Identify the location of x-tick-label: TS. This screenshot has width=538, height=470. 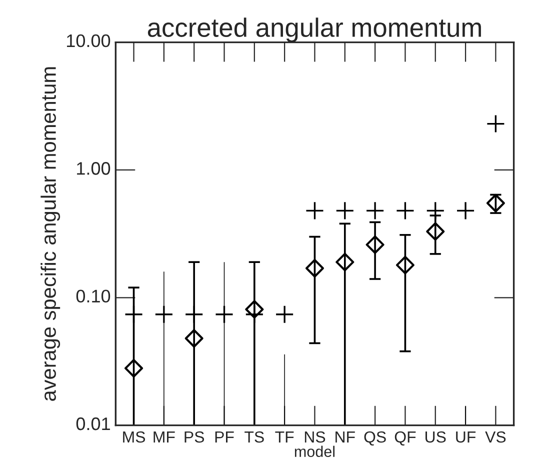
(254, 437).